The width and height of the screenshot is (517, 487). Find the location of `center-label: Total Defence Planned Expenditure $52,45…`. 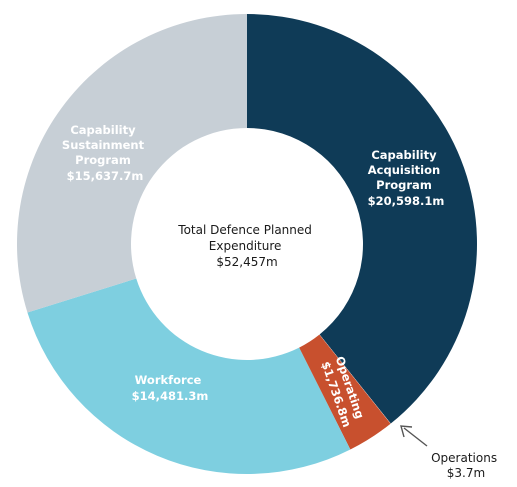

center-label: Total Defence Planned Expenditure $52,45… is located at coordinates (246, 246).